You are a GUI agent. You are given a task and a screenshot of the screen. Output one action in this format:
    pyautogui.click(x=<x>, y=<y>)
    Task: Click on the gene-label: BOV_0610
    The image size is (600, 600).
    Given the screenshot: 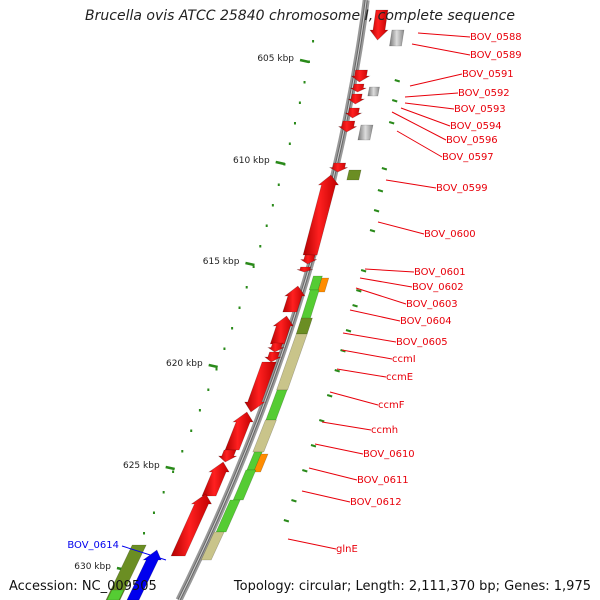 What is the action you would take?
    pyautogui.click(x=389, y=454)
    